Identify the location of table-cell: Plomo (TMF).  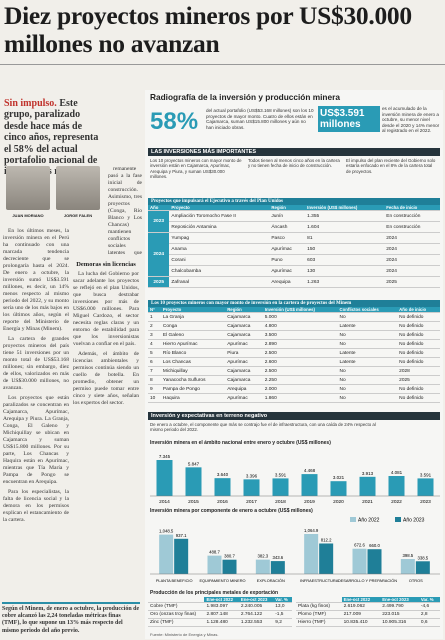
(319, 614).